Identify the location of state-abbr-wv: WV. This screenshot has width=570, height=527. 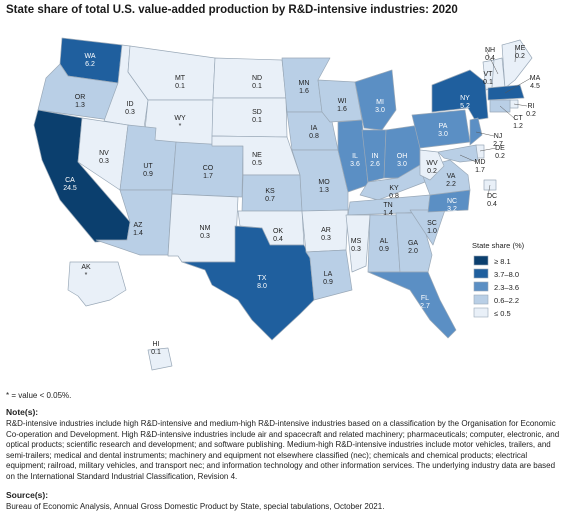
(432, 163).